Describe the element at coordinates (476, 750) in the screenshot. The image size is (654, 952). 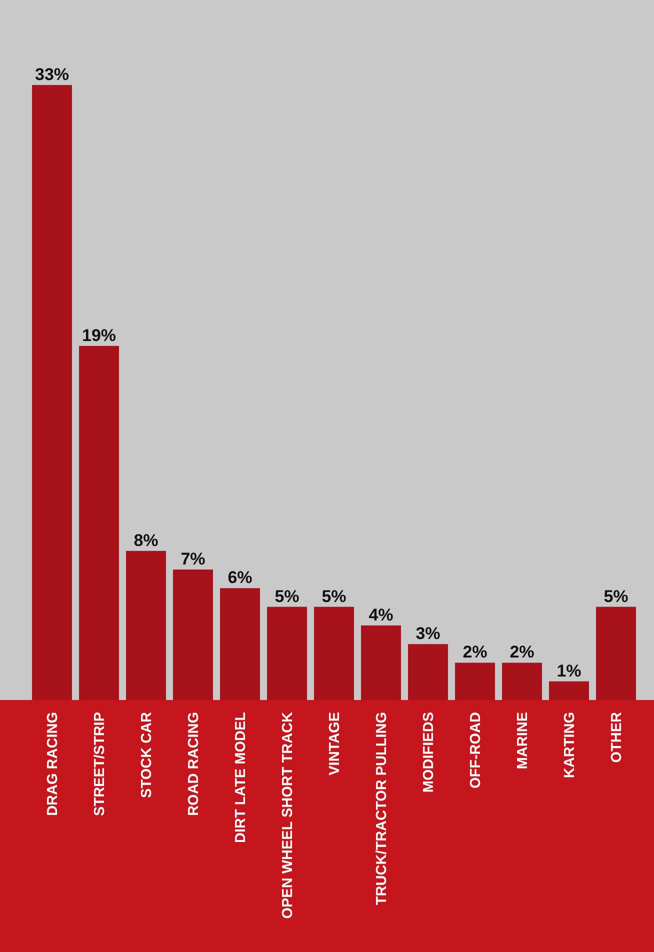
I see `x-tick-label: OFF-ROAD` at that location.